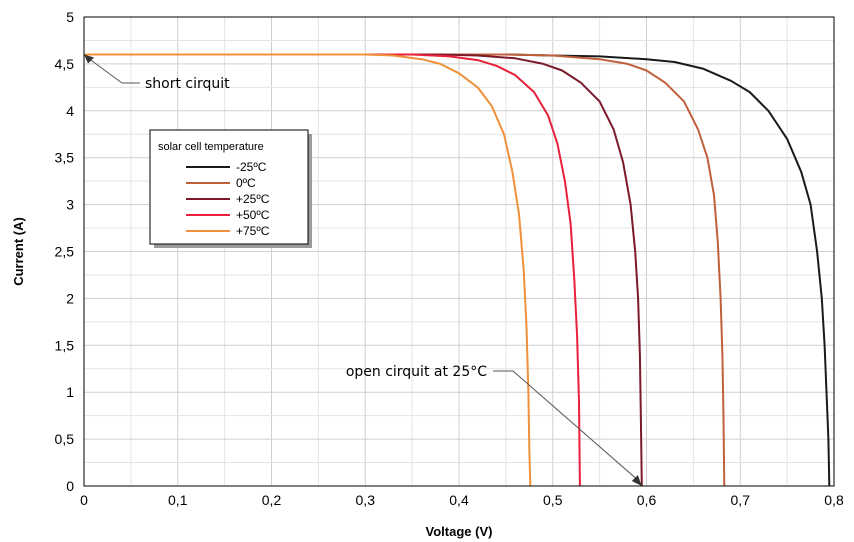 The image size is (854, 542). Describe the element at coordinates (65, 64) in the screenshot. I see `y-tick-label: 4,5` at that location.